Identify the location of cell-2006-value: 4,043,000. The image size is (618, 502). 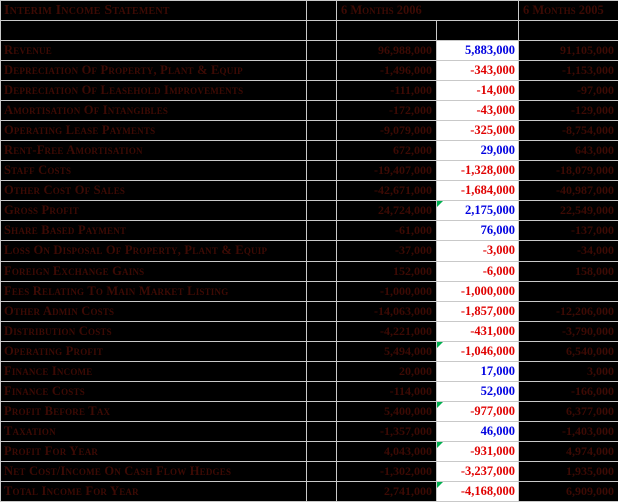
(387, 451).